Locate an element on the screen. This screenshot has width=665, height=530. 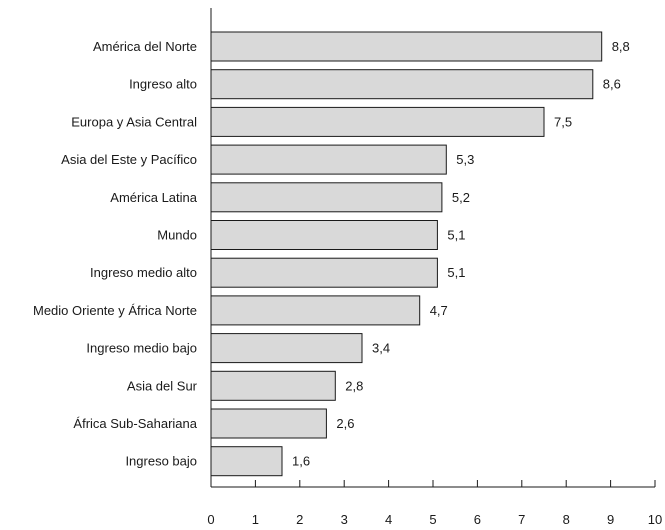
x-tick-label: 5 is located at coordinates (432, 519).